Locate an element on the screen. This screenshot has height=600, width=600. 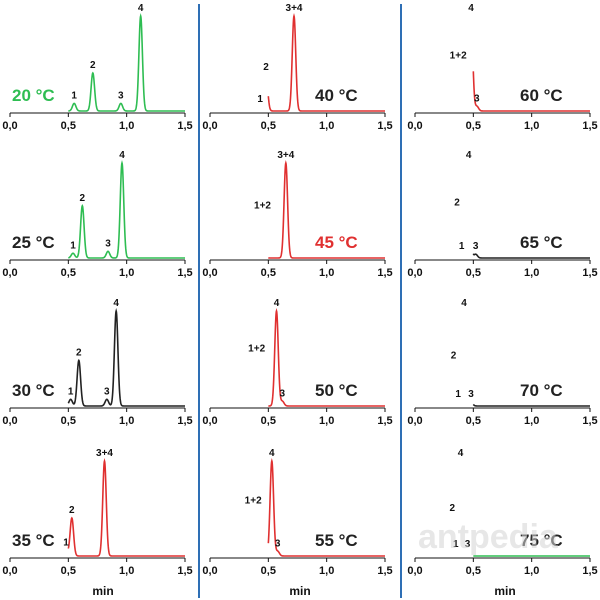
x-axis-title-col3: min is located at coordinates (504, 591).